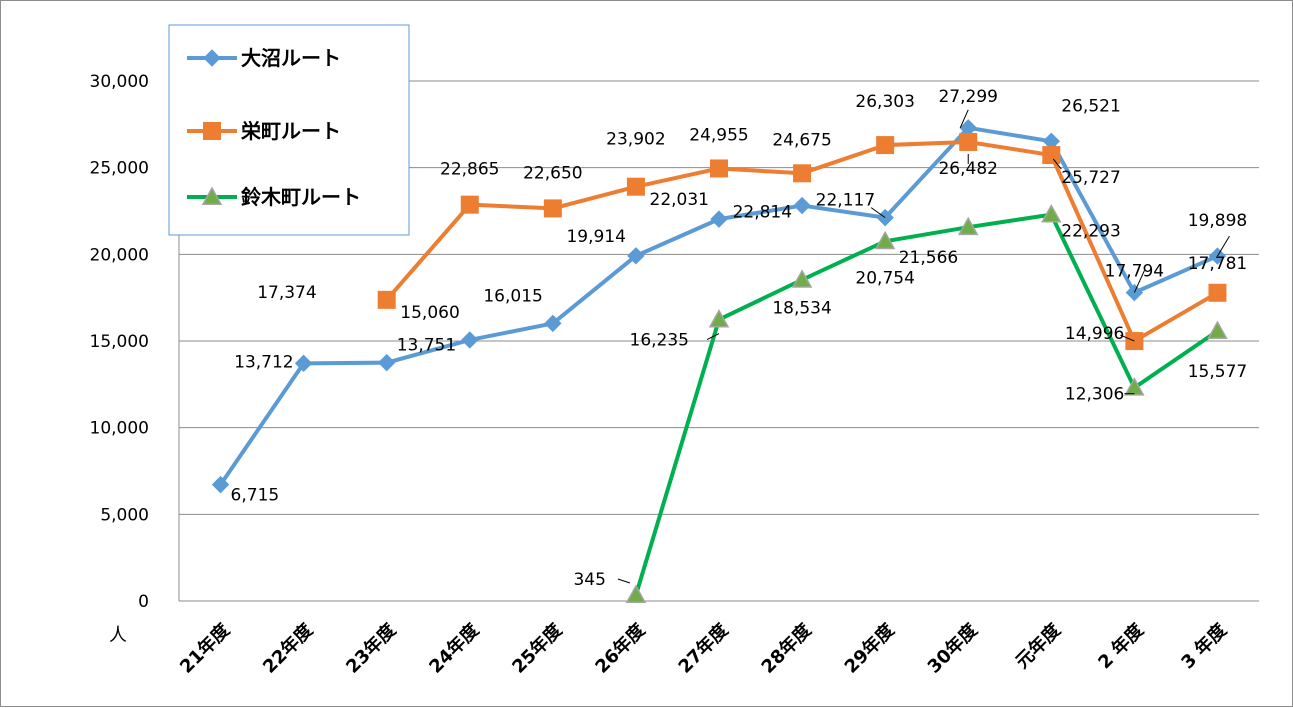 Image resolution: width=1293 pixels, height=708 pixels. Describe the element at coordinates (1094, 334) in the screenshot. I see `data-label: 14,996` at that location.